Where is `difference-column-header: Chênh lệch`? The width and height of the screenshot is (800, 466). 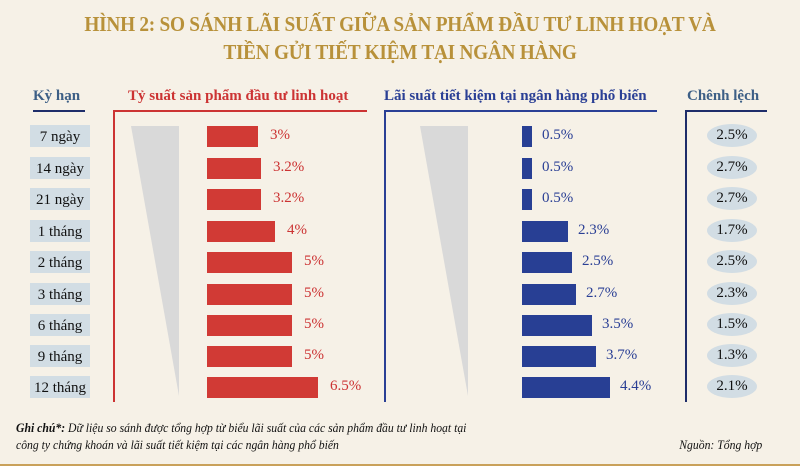 difference-column-header: Chênh lệch is located at coordinates (723, 96).